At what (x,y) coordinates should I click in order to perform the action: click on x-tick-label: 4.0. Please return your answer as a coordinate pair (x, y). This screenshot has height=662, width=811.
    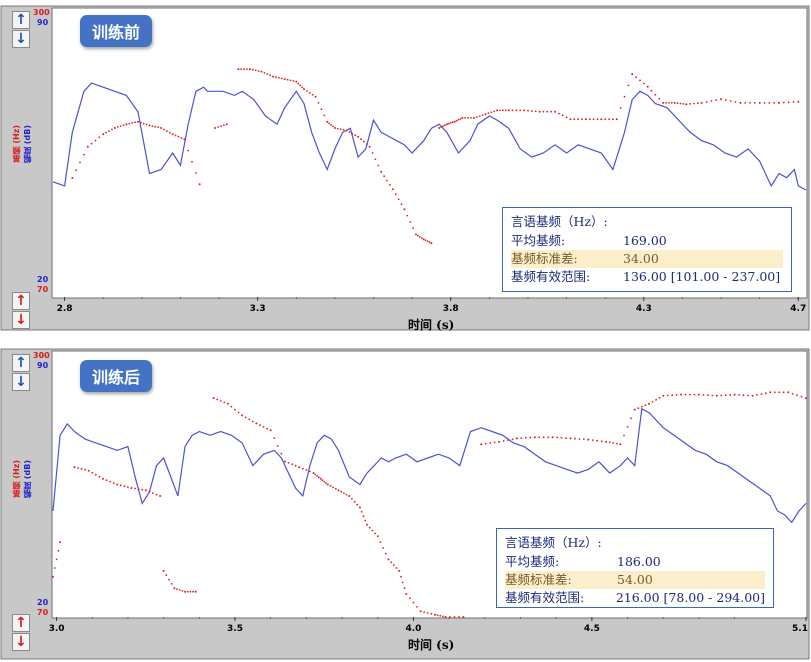
    Looking at the image, I should click on (413, 629).